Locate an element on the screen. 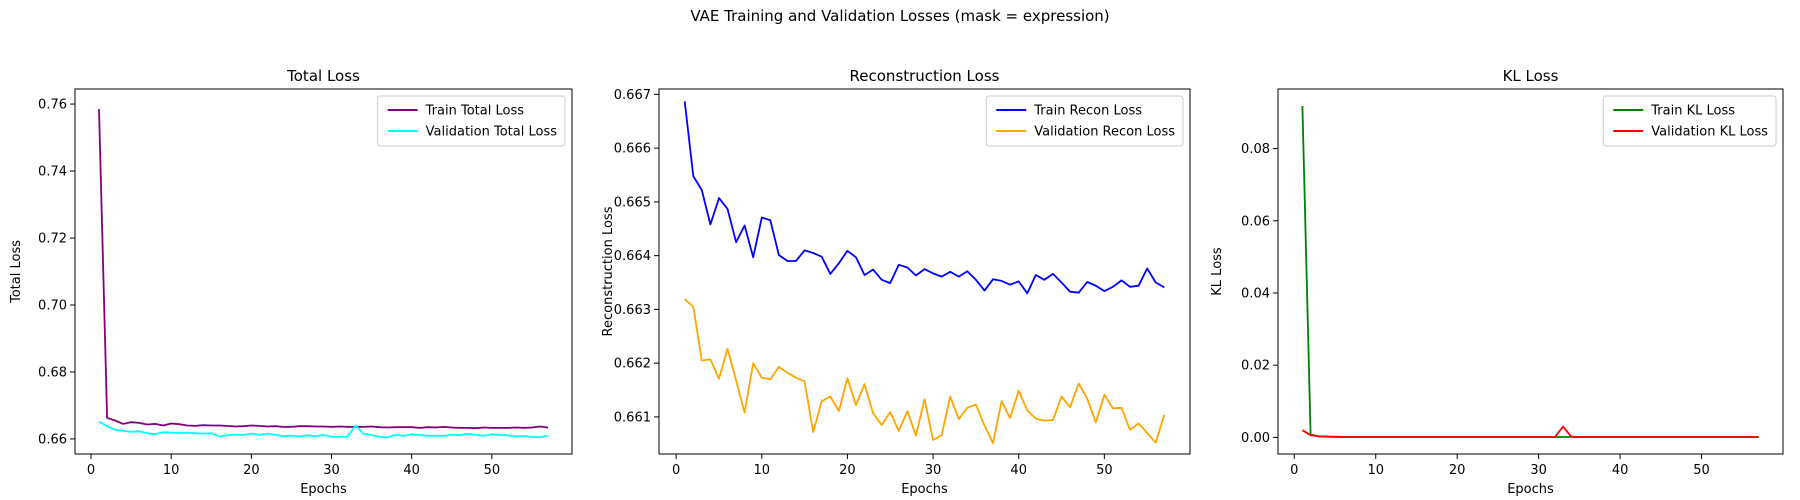 The image size is (1800, 500). y-tick-label: 0.666 is located at coordinates (632, 149).